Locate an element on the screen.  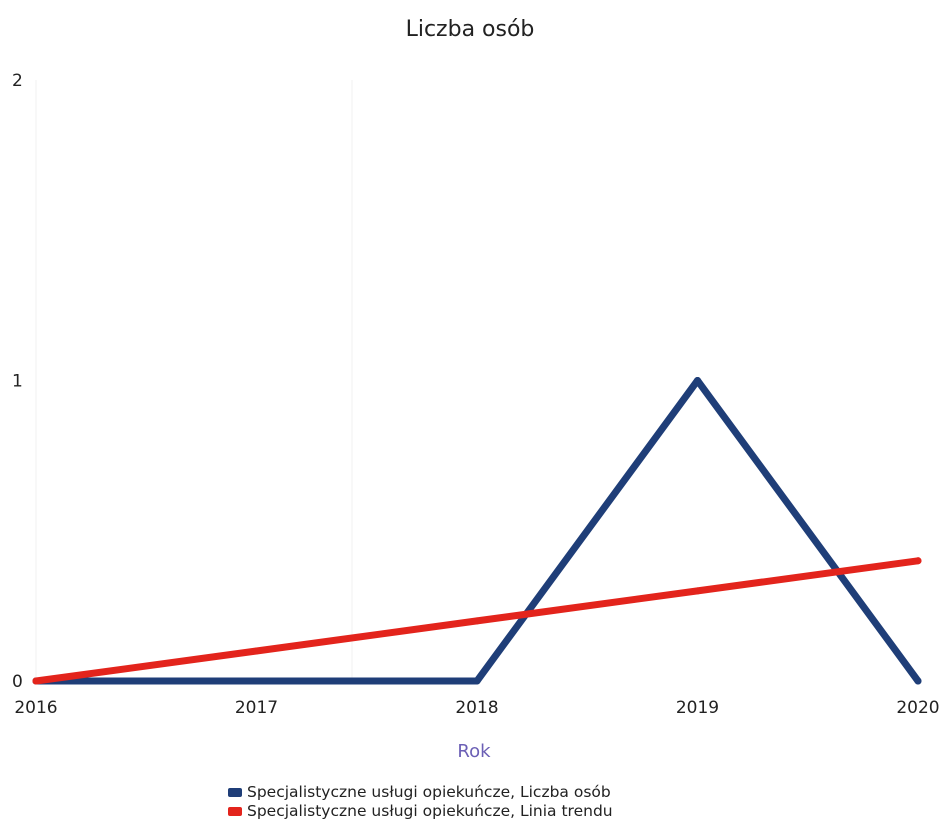
x-tick-label: 2016 is located at coordinates (35, 708).